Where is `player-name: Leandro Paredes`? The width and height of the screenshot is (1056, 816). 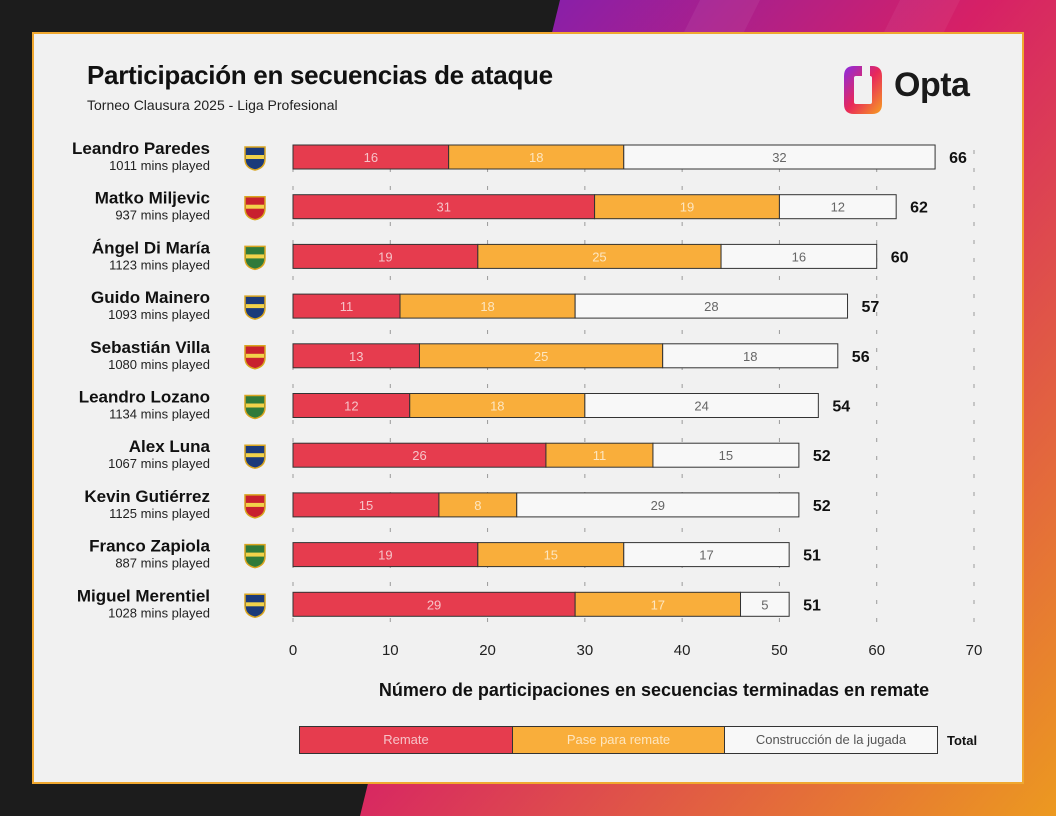 player-name: Leandro Paredes is located at coordinates (141, 148).